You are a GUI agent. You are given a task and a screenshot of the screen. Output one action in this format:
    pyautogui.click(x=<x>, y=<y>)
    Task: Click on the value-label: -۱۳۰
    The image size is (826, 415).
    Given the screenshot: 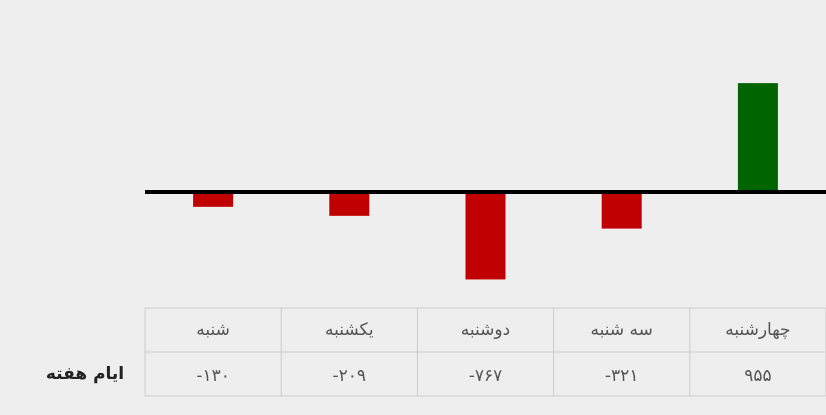 What is the action you would take?
    pyautogui.click(x=213, y=376)
    